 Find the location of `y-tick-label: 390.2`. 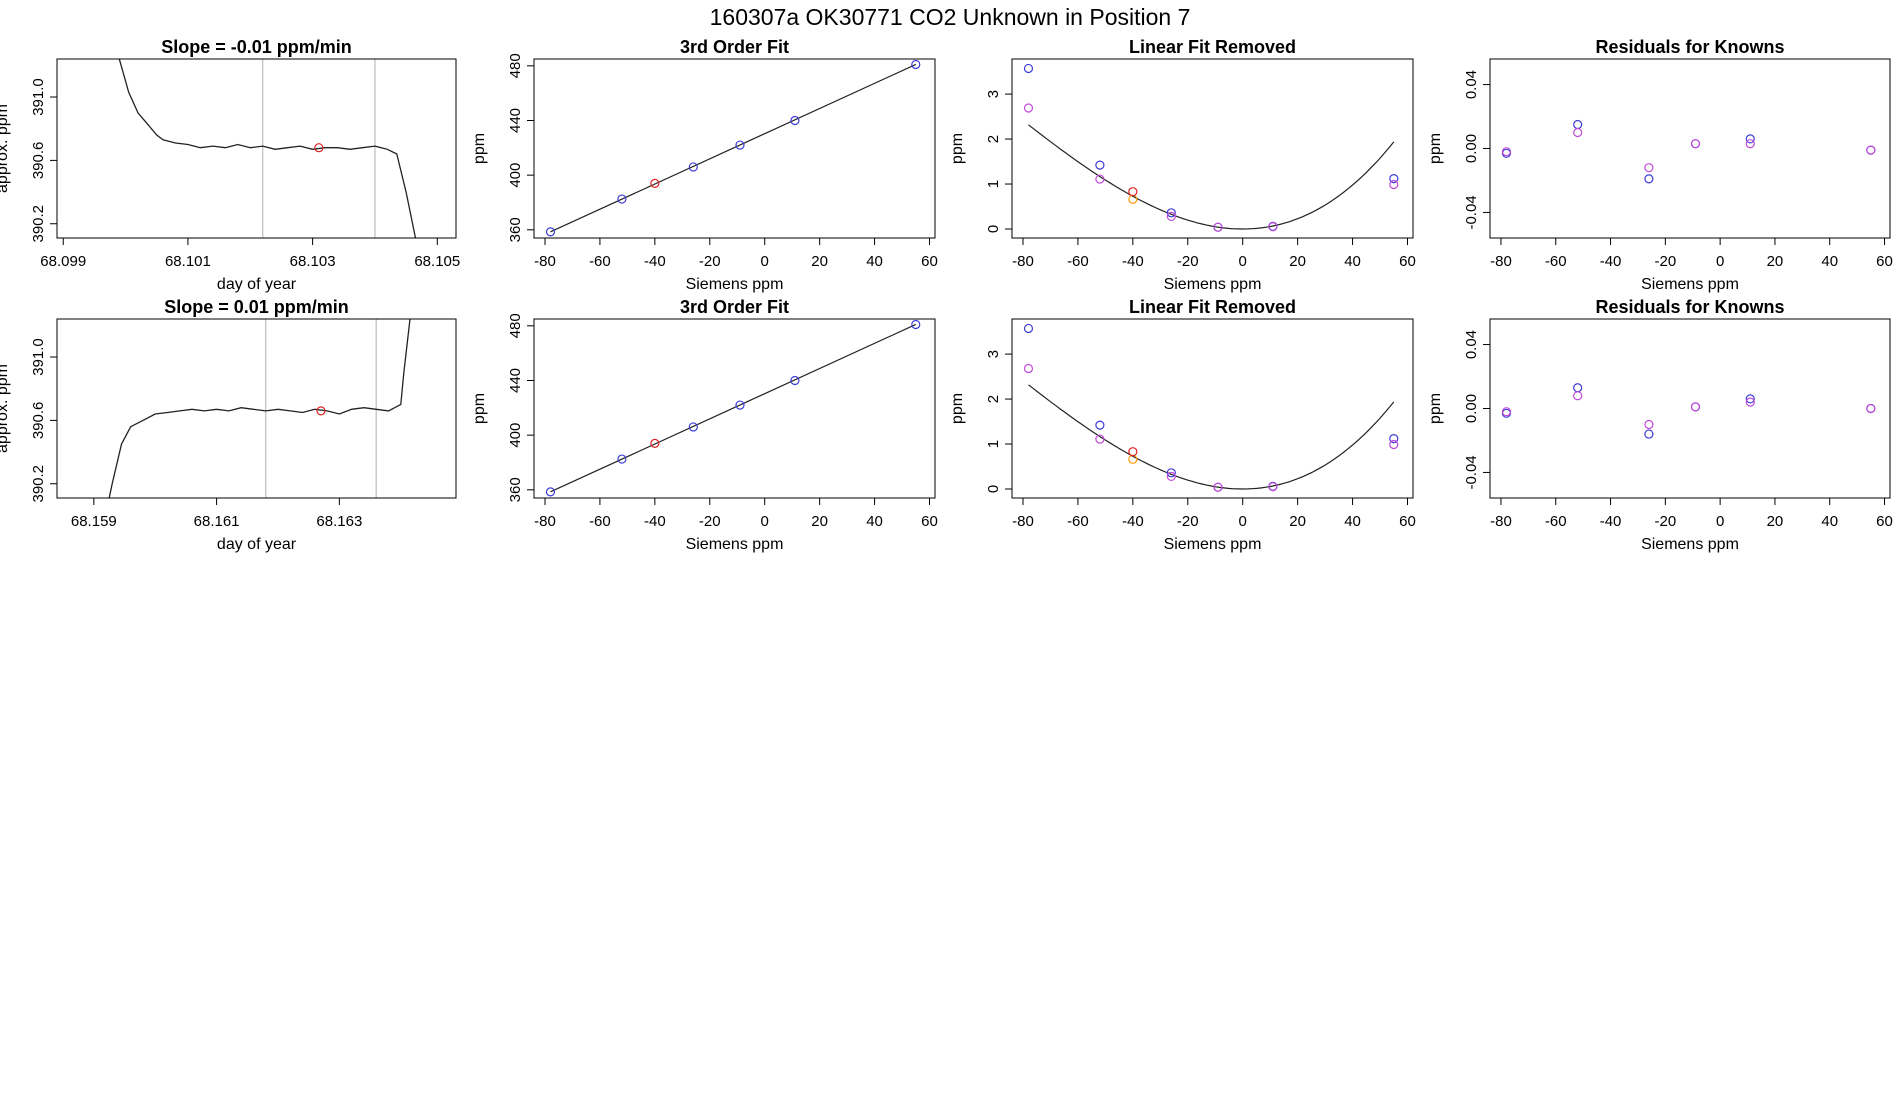

y-tick-label: 390.2 is located at coordinates (38, 484).